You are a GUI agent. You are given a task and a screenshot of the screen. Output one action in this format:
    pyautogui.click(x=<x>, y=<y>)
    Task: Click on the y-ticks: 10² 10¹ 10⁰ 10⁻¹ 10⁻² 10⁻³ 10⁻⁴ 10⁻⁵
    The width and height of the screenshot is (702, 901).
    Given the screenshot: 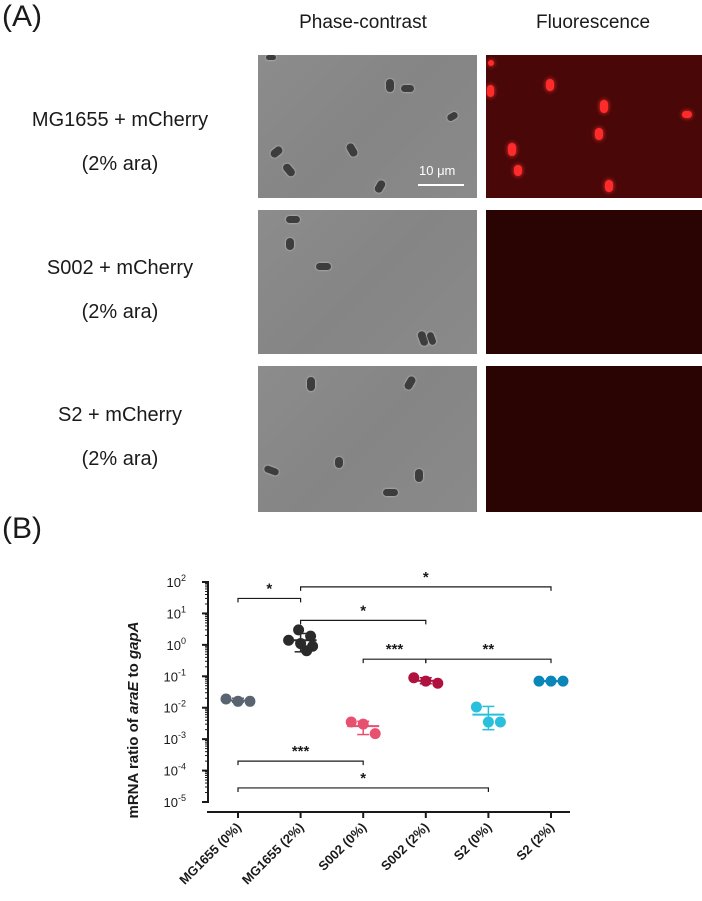 What is the action you would take?
    pyautogui.click(x=186, y=691)
    